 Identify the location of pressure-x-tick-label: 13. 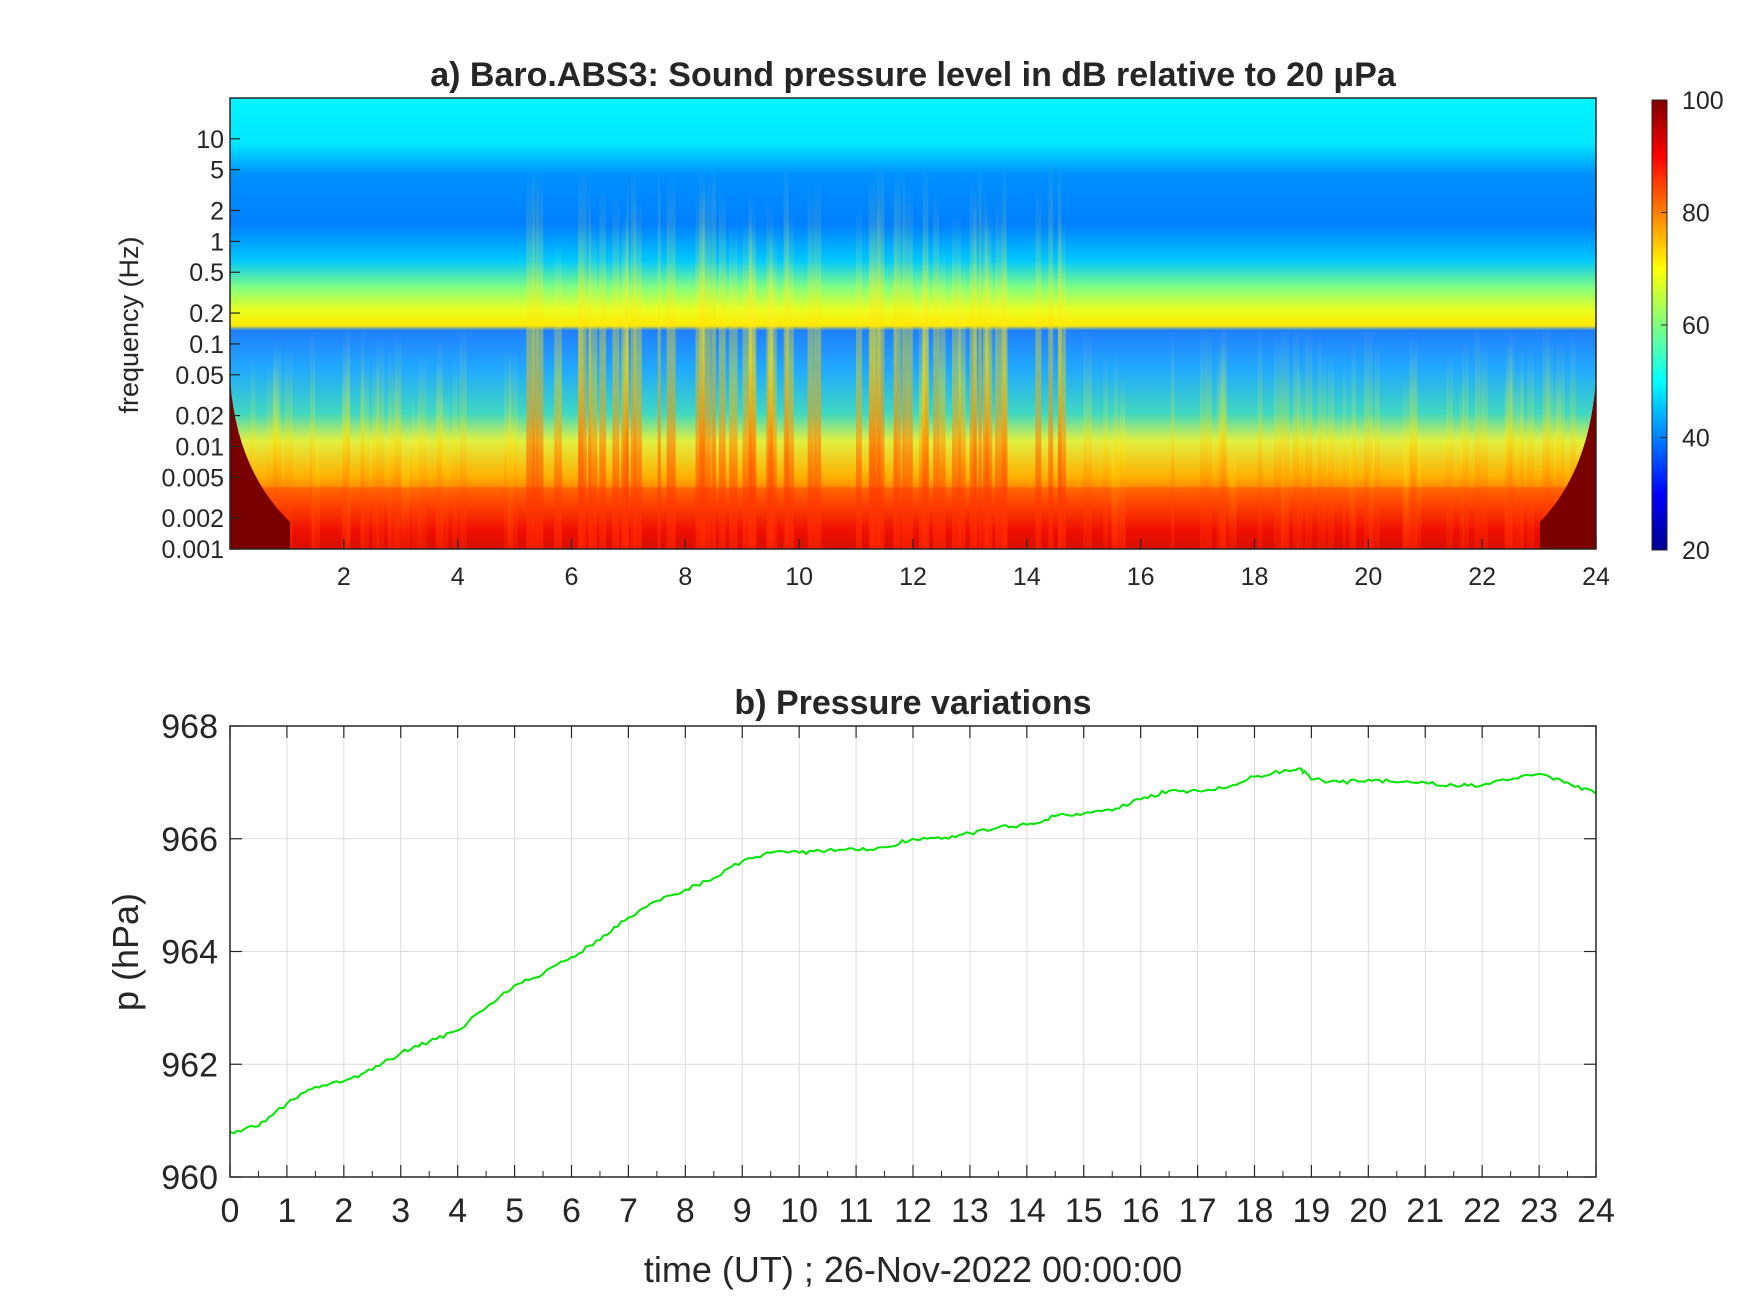
(970, 1211).